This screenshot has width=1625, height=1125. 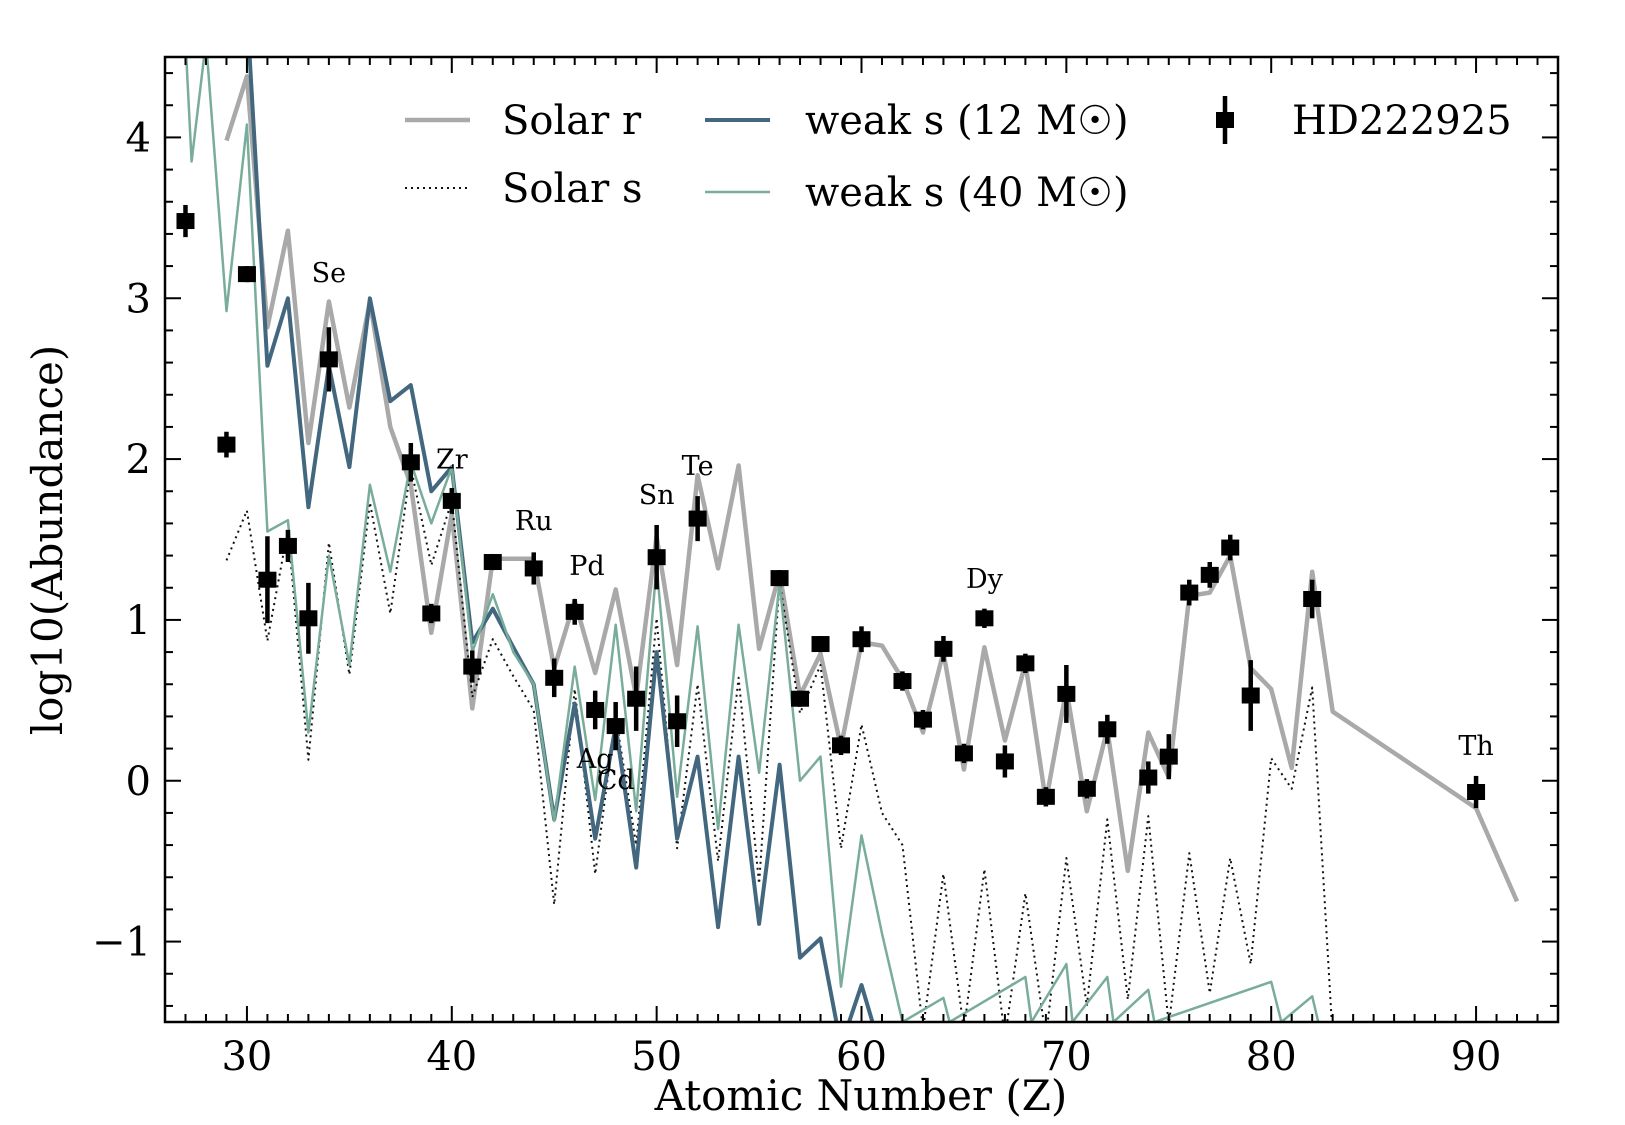 I want to click on element-label-sn: Sn, so click(x=657, y=495).